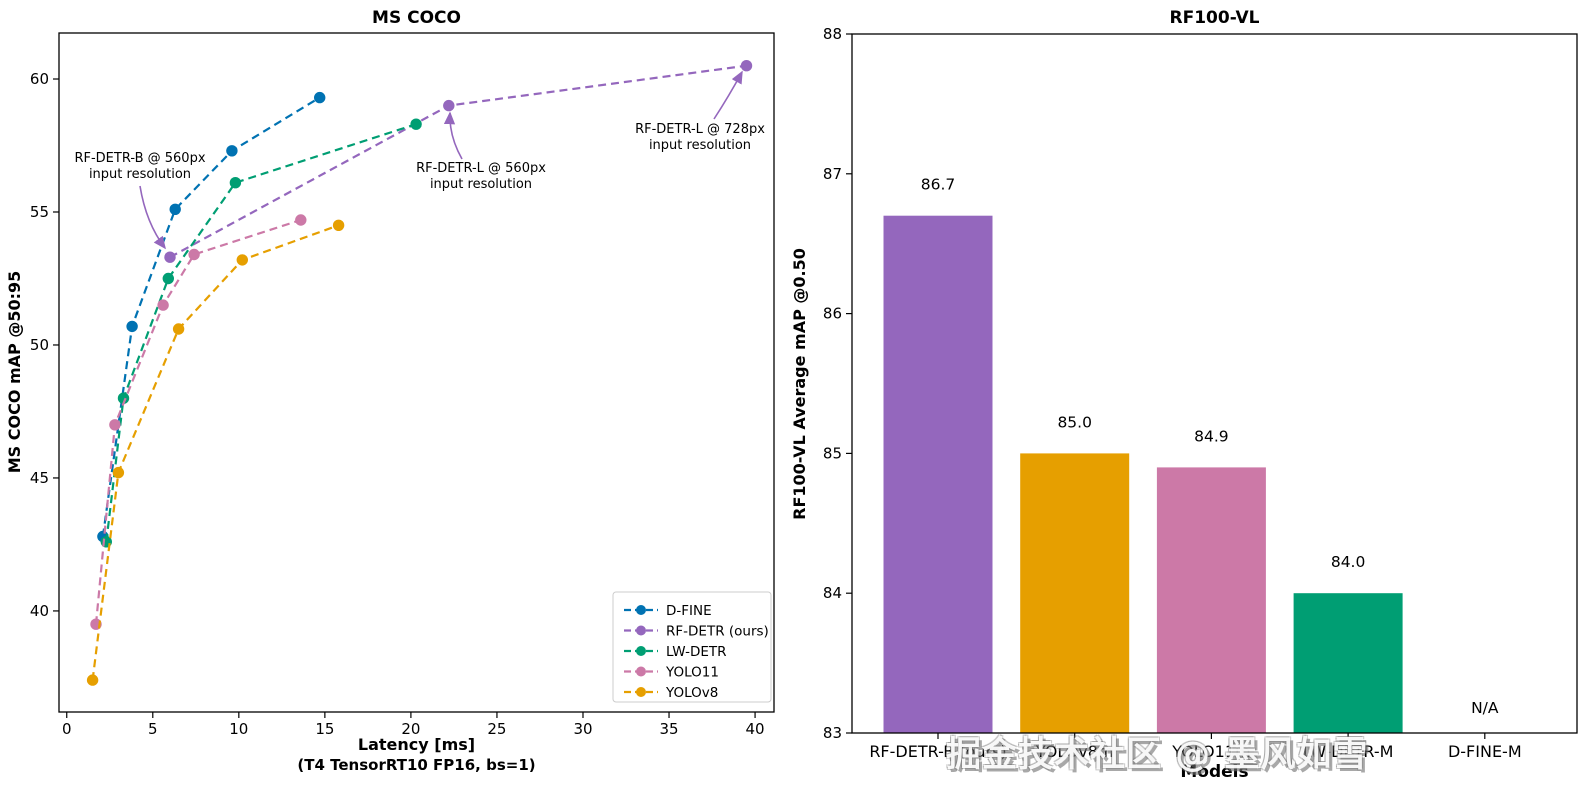 The height and width of the screenshot is (790, 1580). What do you see at coordinates (832, 314) in the screenshot?
I see `y-tick-label: 86` at bounding box center [832, 314].